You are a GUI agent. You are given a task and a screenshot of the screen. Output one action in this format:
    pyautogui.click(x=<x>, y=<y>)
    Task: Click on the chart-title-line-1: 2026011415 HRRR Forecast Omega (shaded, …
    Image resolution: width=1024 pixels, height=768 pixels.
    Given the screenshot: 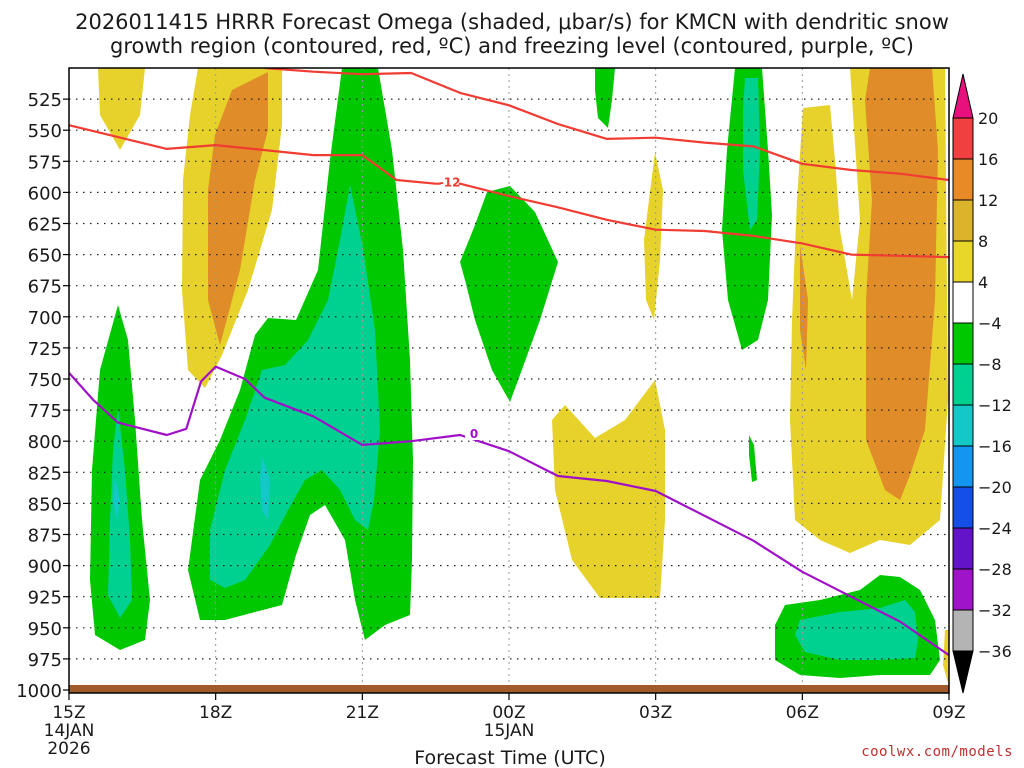 What is the action you would take?
    pyautogui.click(x=512, y=22)
    